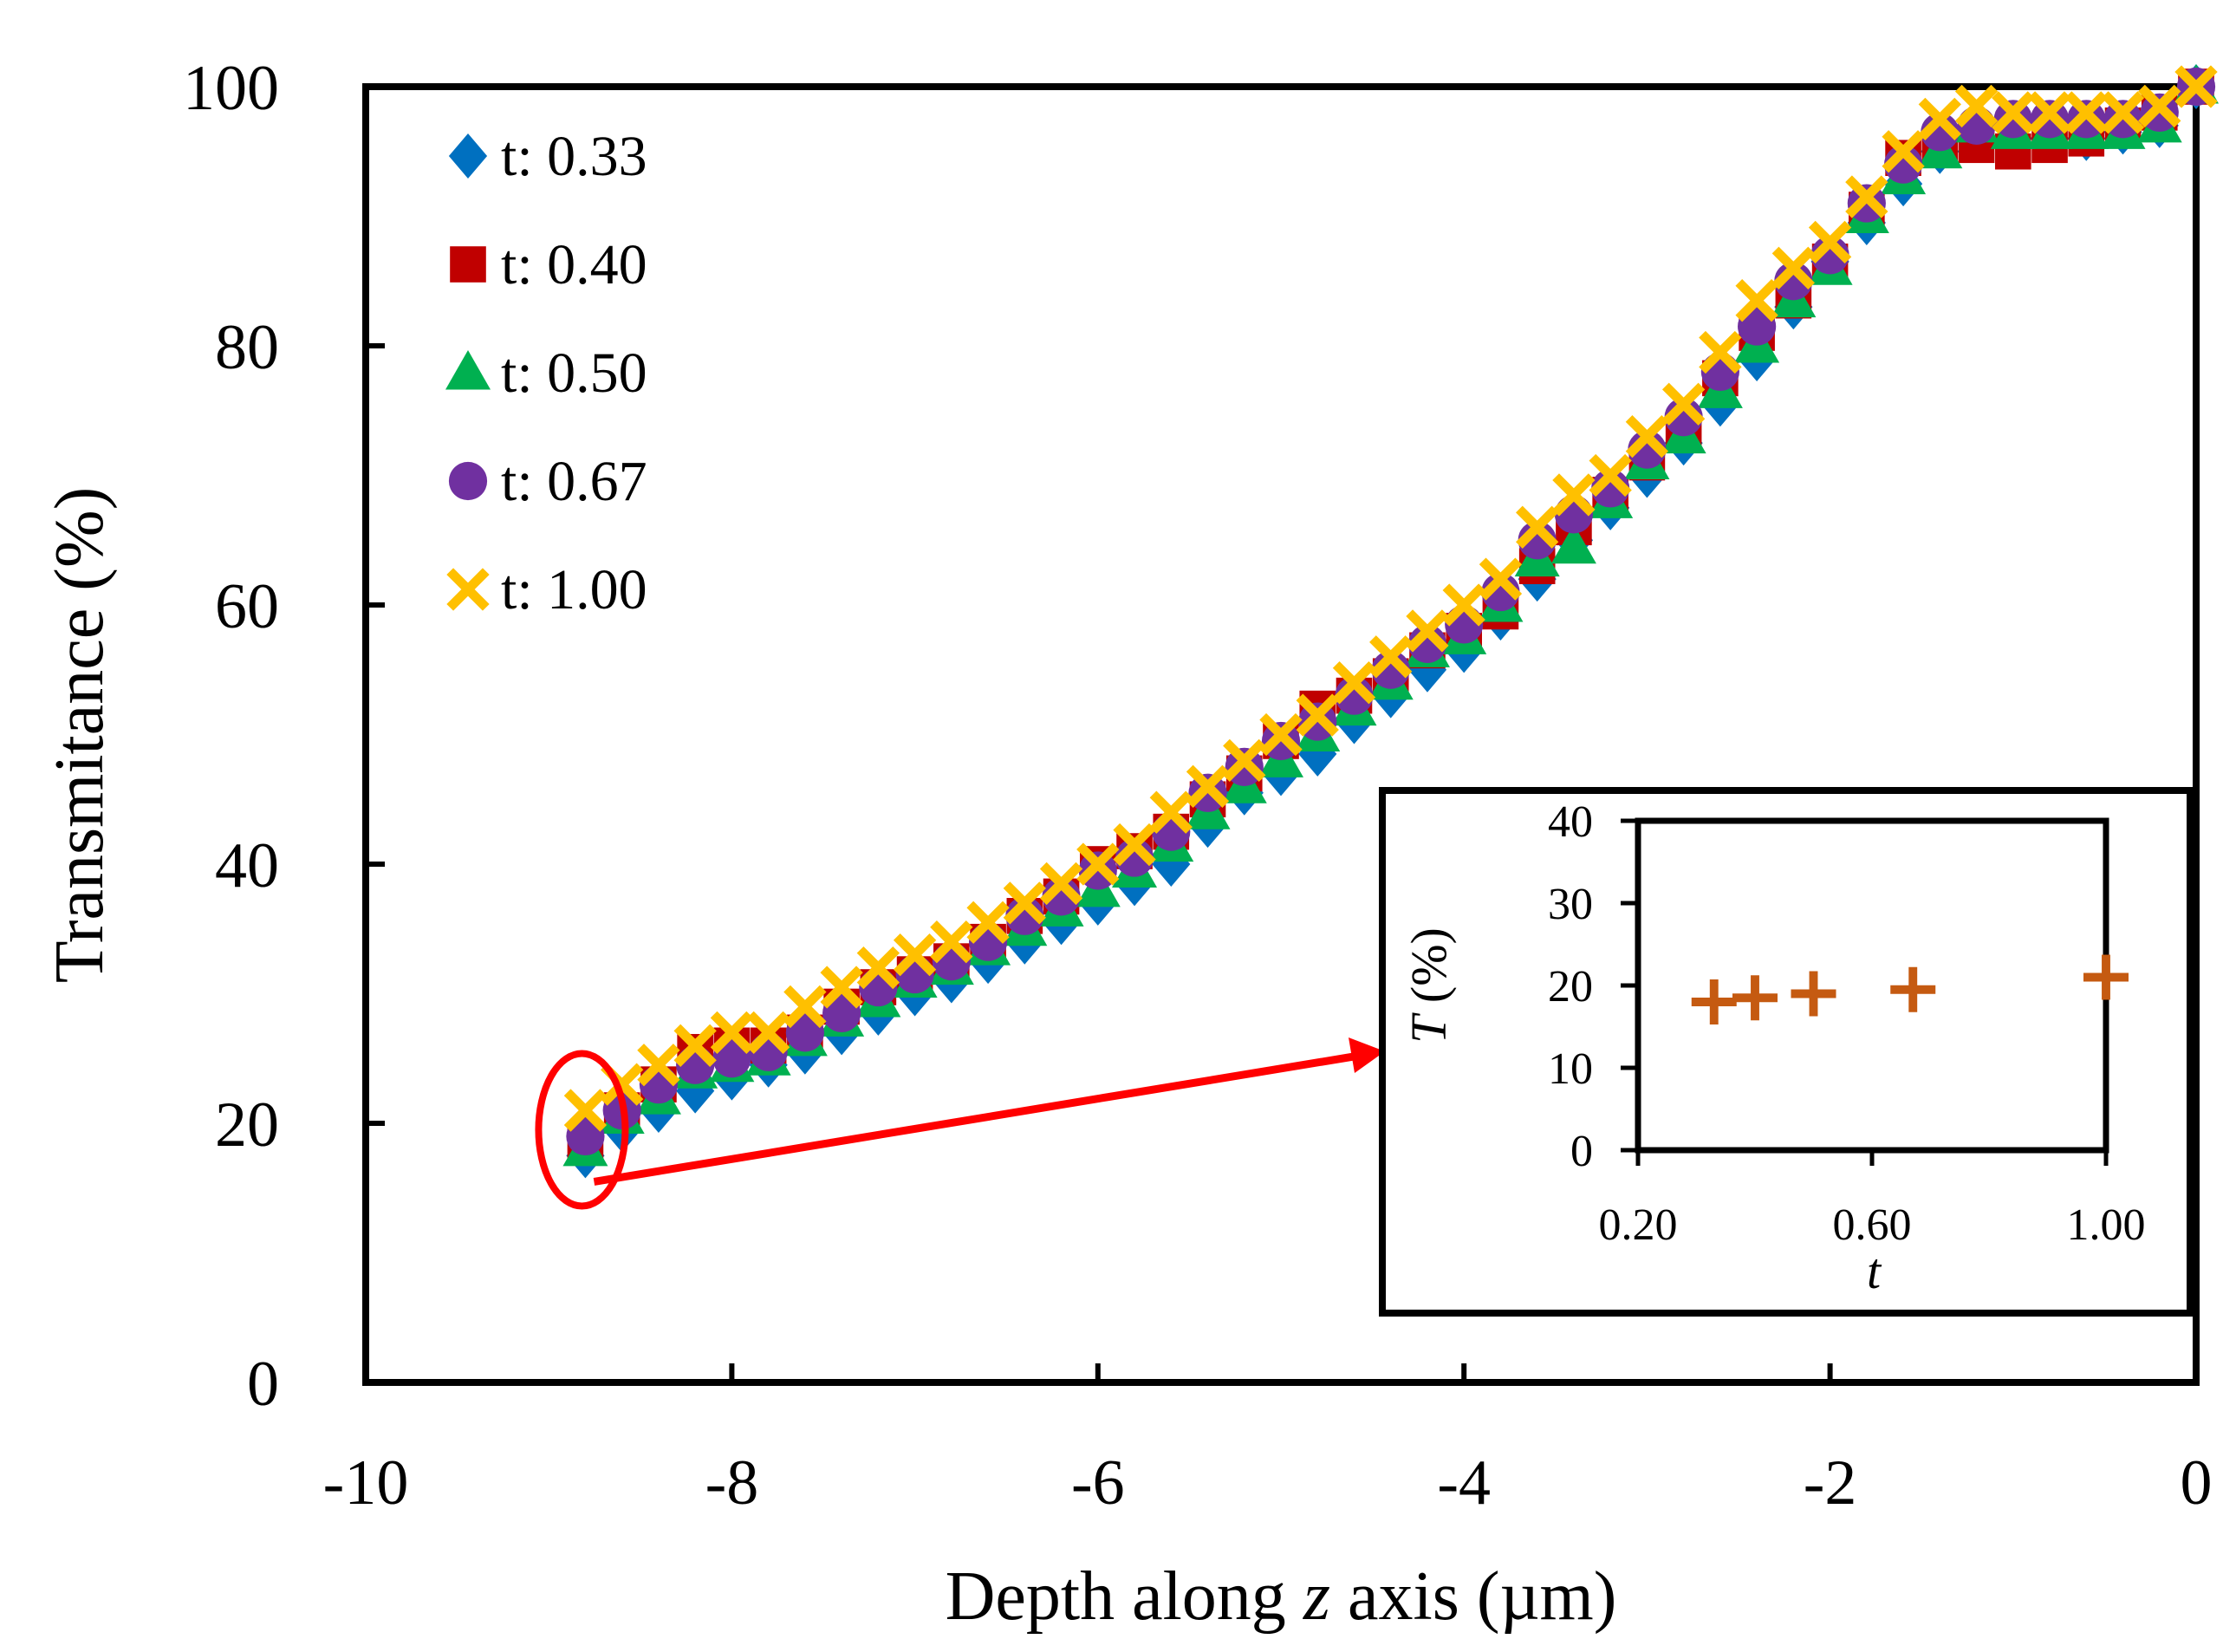 The width and height of the screenshot is (2236, 1652). What do you see at coordinates (1830, 1483) in the screenshot?
I see `main-x-tick-label: -2` at bounding box center [1830, 1483].